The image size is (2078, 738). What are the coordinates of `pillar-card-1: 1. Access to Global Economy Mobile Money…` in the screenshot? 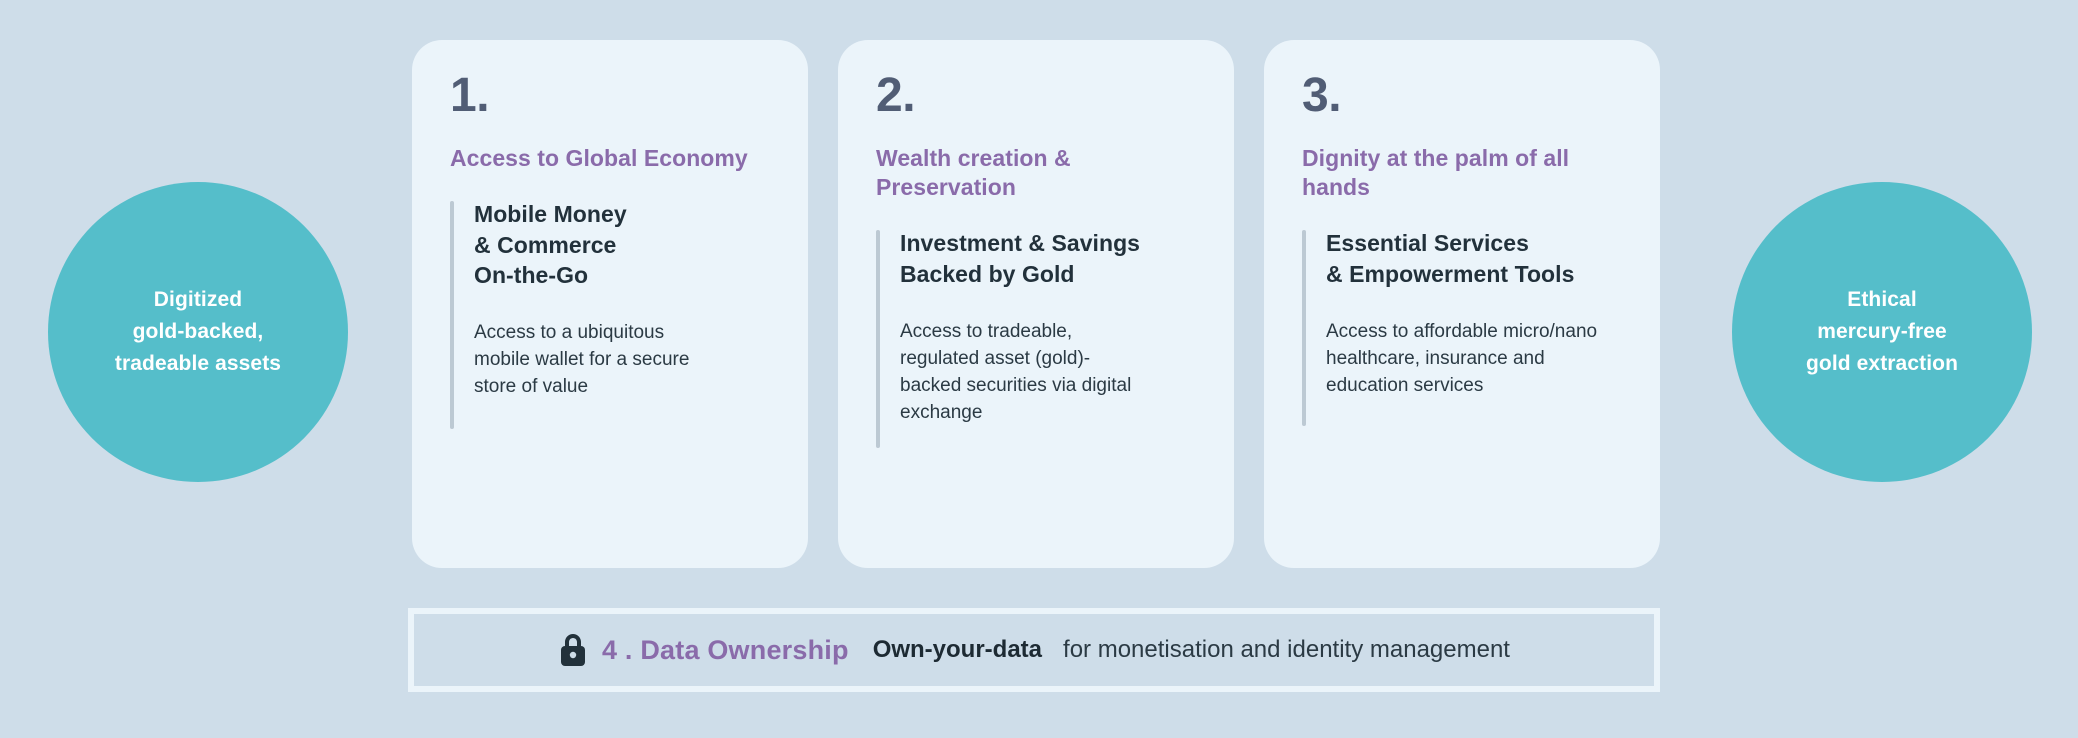 It's located at (610, 304).